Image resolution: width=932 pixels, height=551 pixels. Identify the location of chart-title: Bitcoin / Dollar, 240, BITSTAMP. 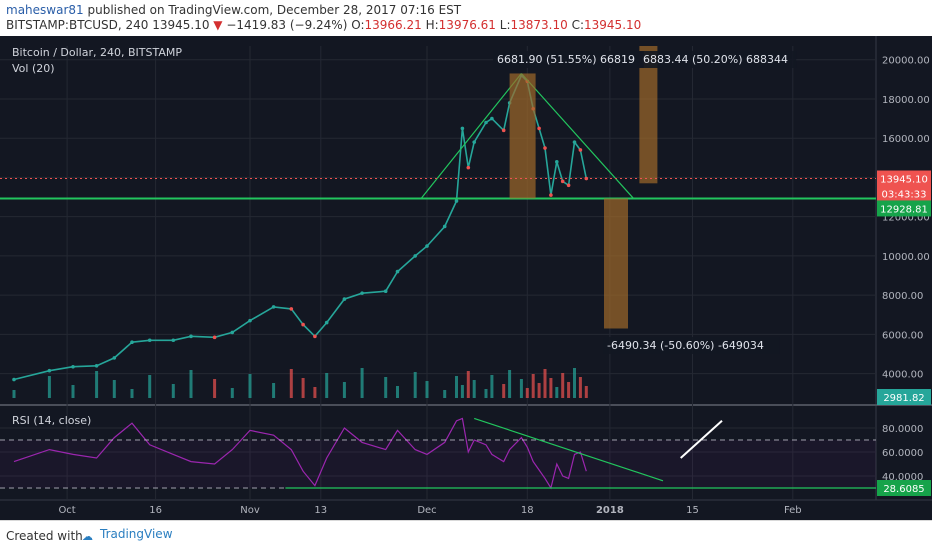
(97, 52).